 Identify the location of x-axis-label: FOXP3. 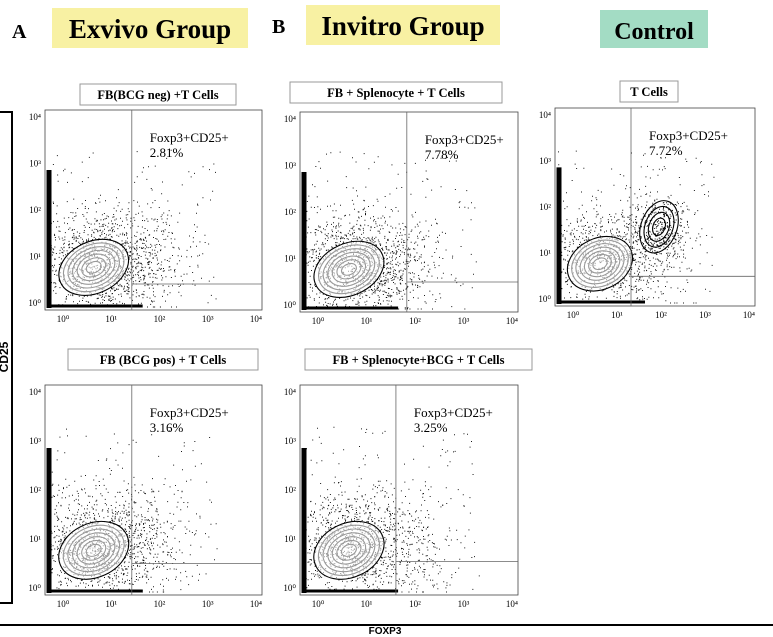
(385, 631).